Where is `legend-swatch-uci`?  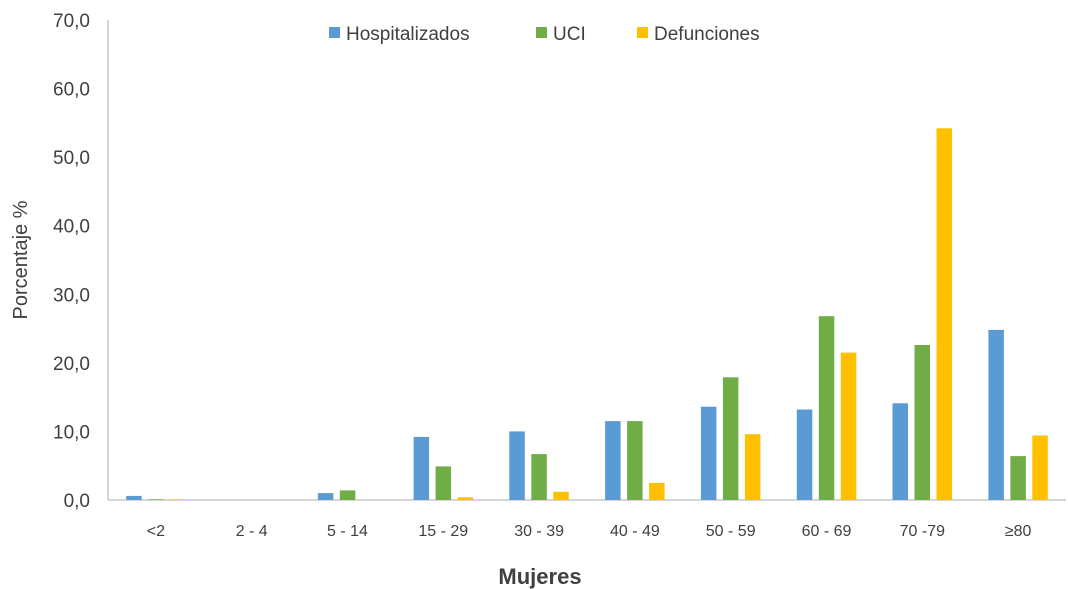 legend-swatch-uci is located at coordinates (541, 32).